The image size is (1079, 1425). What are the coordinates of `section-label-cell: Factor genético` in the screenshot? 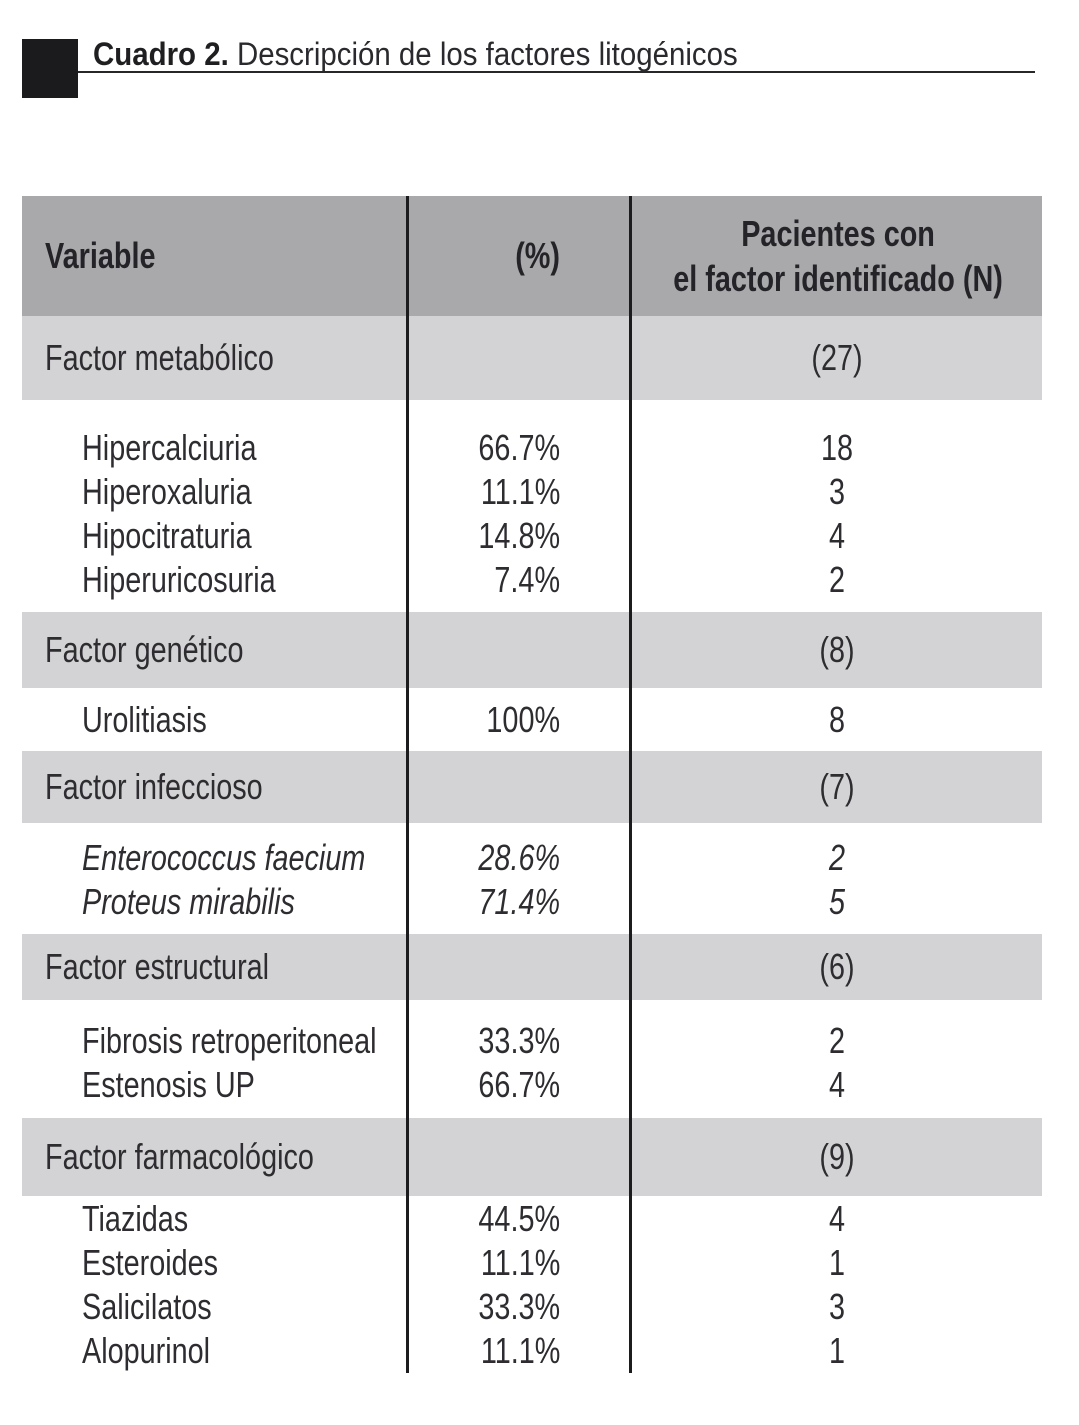 It's located at (144, 649).